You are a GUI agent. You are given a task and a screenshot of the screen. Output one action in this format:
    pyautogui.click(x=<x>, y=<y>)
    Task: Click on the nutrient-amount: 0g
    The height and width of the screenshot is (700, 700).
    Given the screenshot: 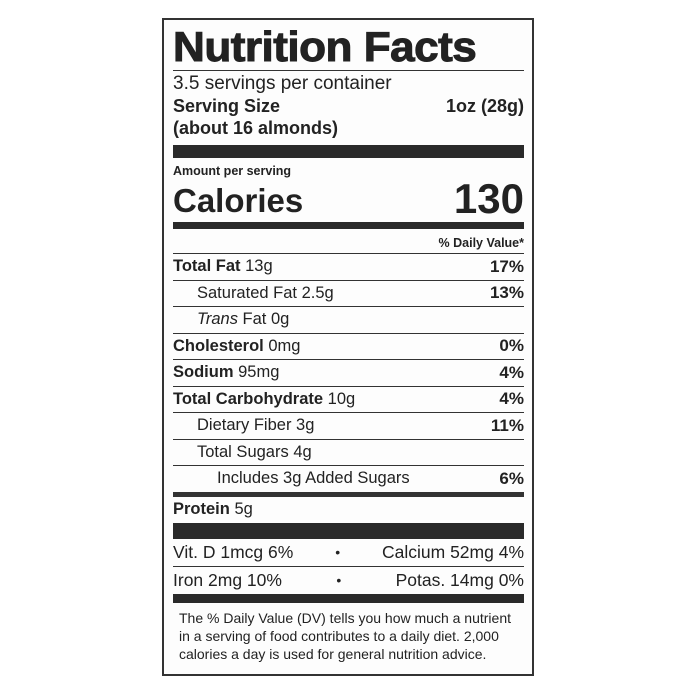 What is the action you would take?
    pyautogui.click(x=280, y=319)
    